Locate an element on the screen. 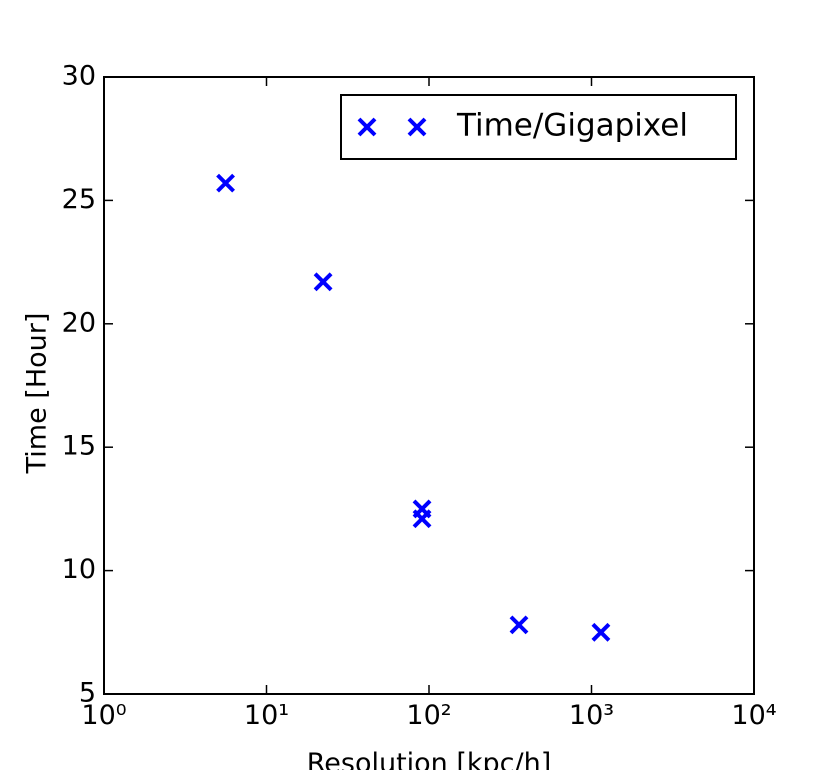 This screenshot has height=770, width=838. x-tick-label: 10³ is located at coordinates (591, 715).